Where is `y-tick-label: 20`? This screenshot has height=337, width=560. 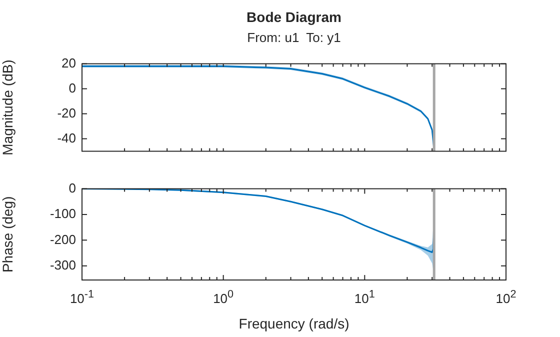 y-tick-label: 20 is located at coordinates (69, 62).